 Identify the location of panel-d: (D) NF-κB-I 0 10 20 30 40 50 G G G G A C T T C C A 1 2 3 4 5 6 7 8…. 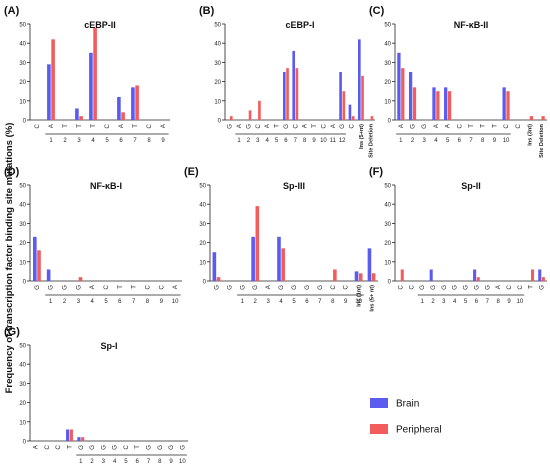
(93, 235).